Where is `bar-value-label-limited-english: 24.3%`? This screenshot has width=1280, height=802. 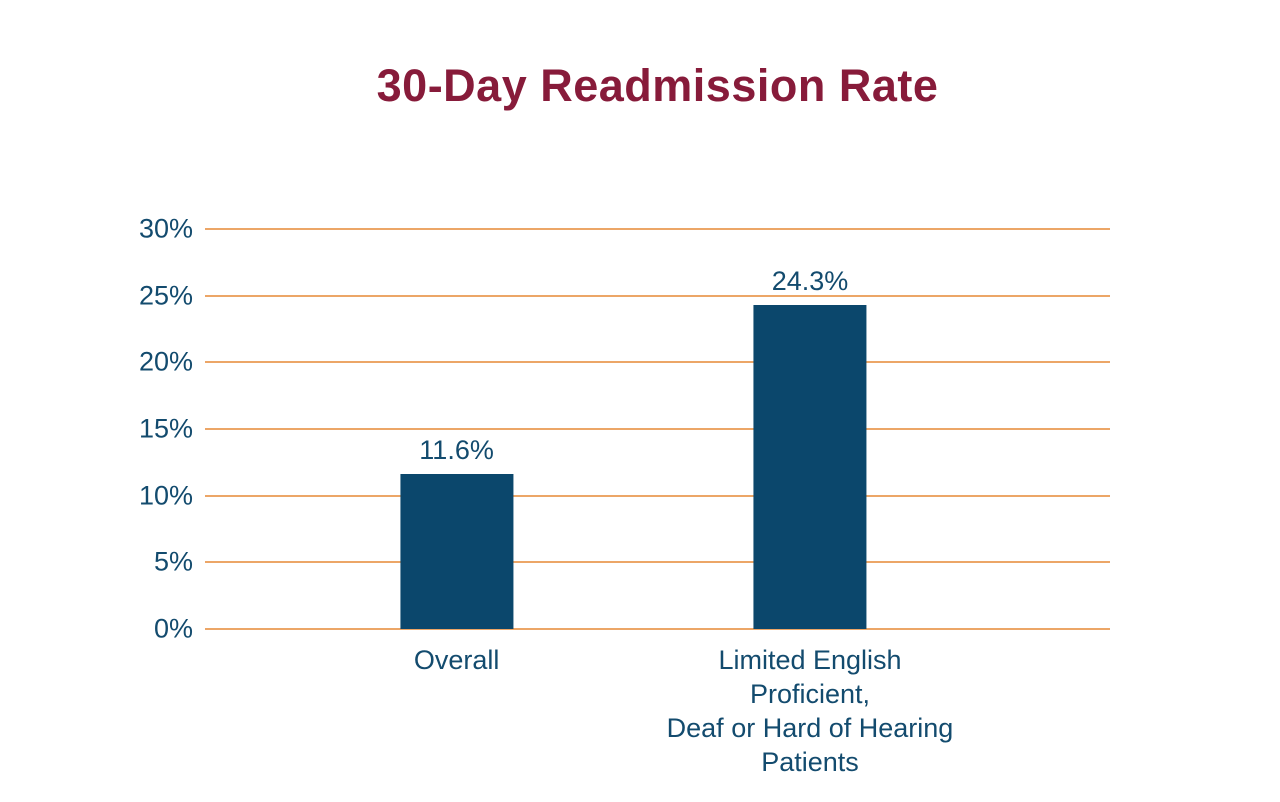 bar-value-label-limited-english: 24.3% is located at coordinates (810, 281).